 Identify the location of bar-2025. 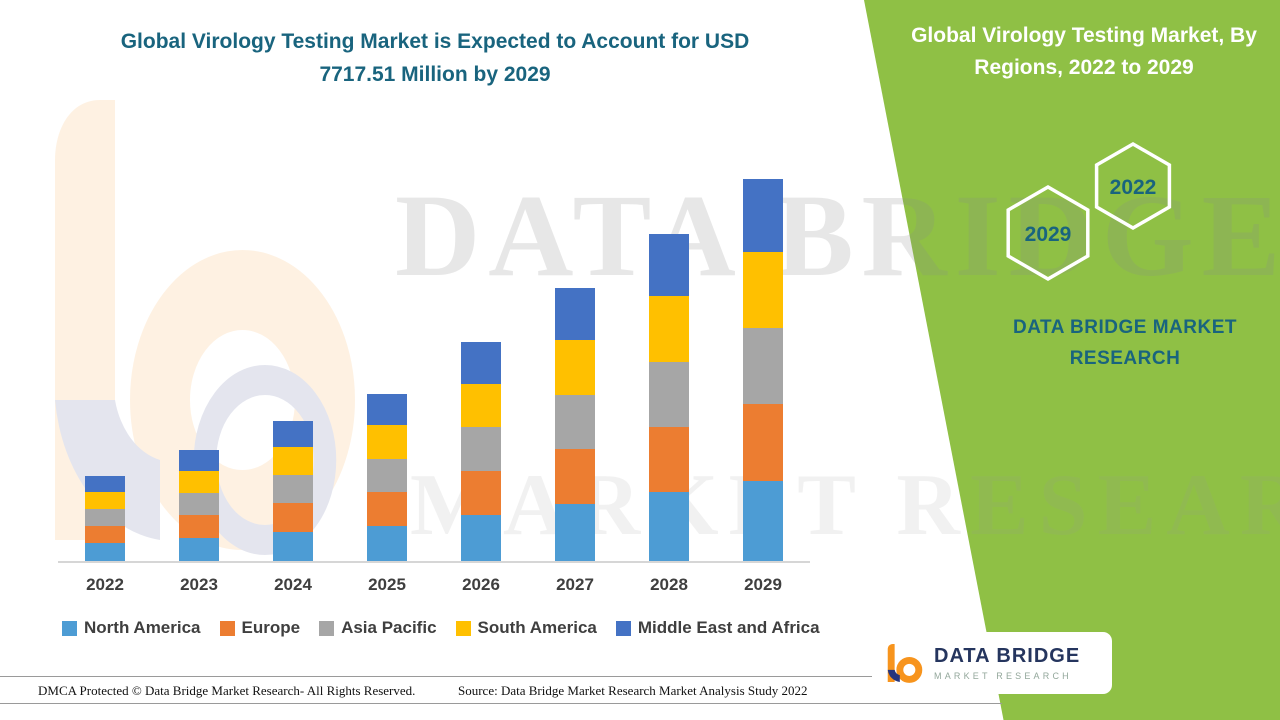
(387, 477).